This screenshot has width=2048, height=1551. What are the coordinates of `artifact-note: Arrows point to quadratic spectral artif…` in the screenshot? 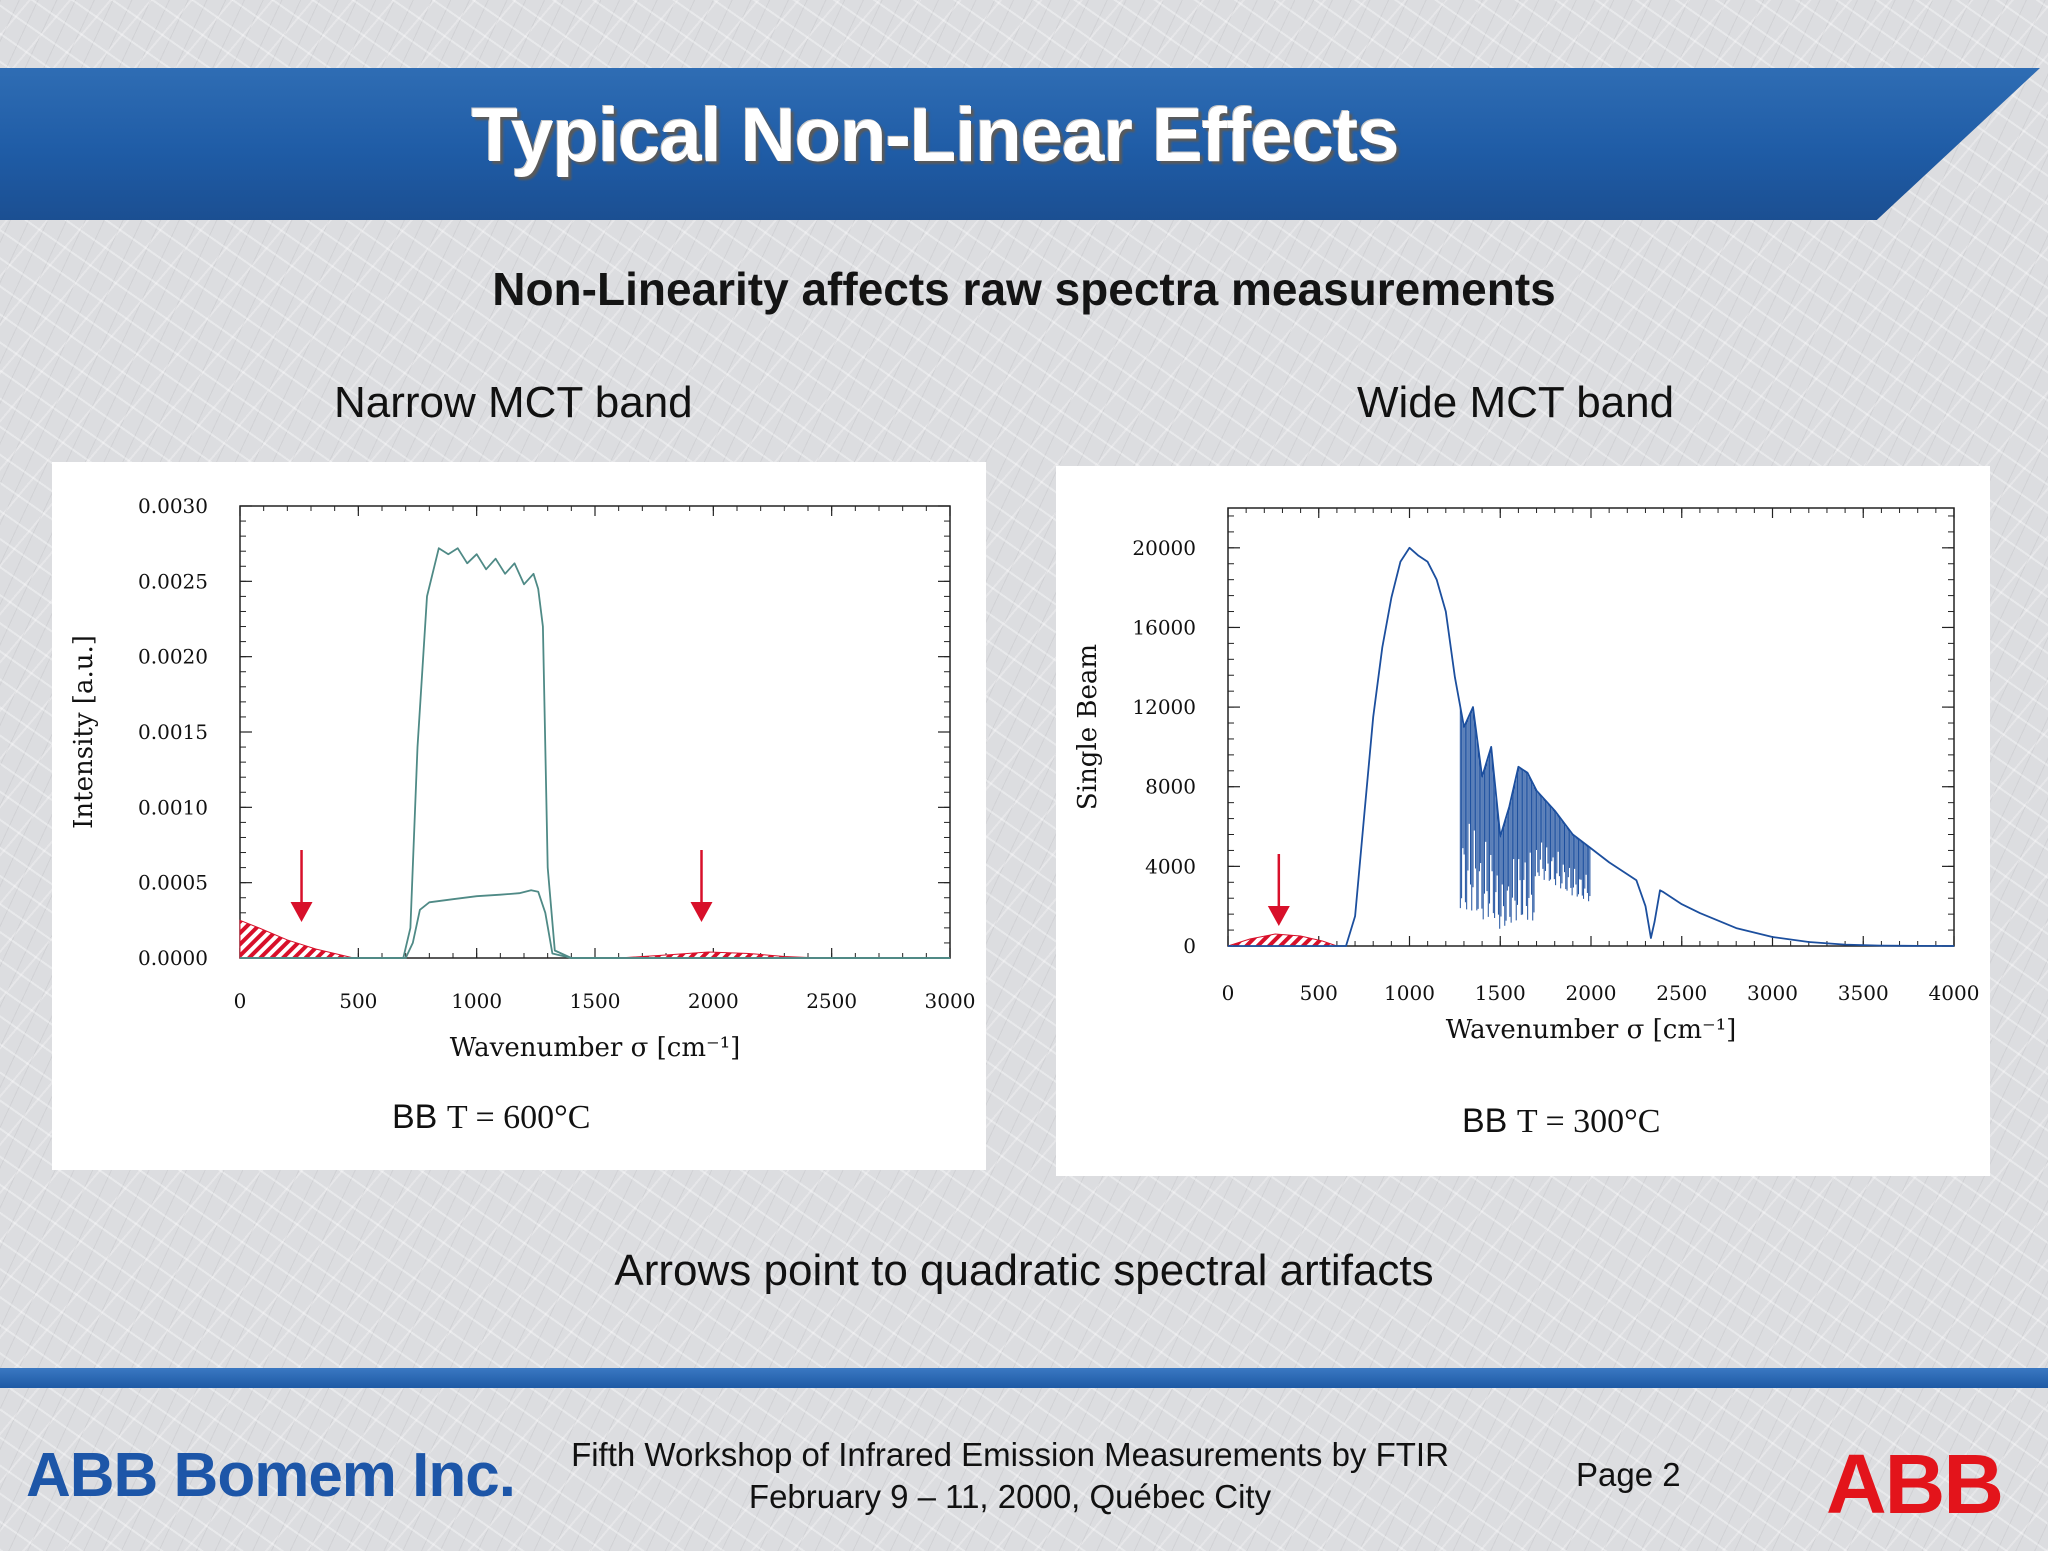 It's located at (1024, 1270).